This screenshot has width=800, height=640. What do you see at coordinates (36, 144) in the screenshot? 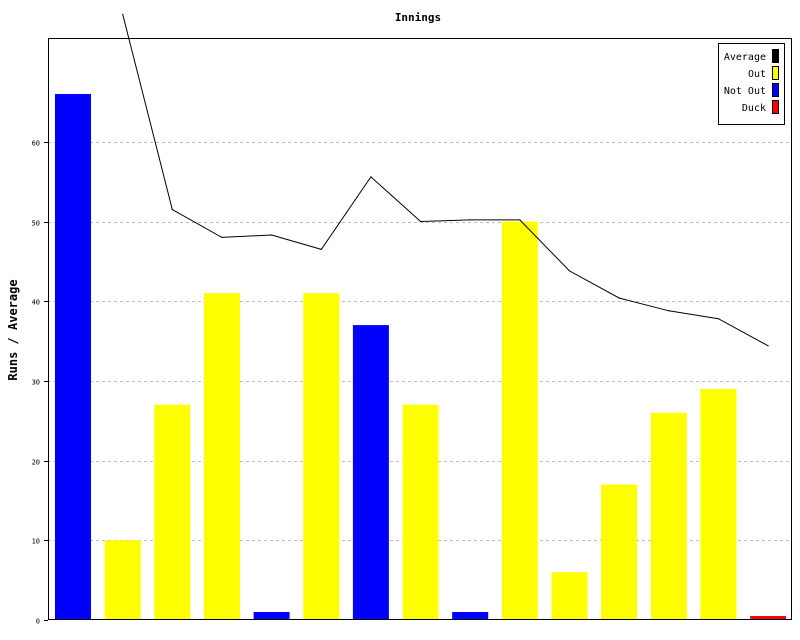
I see `y-tick-label: 60` at bounding box center [36, 144].